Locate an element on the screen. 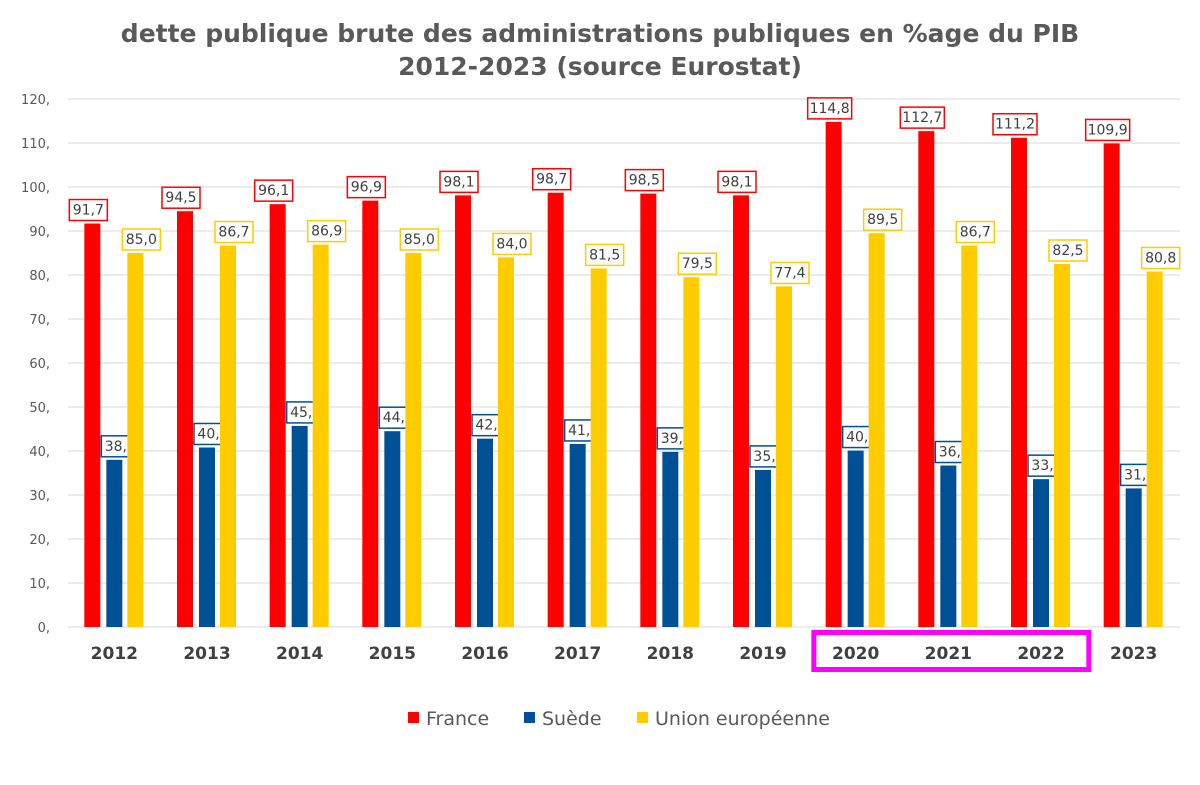 This screenshot has height=785, width=1200. data-label: 96,1 is located at coordinates (273, 191).